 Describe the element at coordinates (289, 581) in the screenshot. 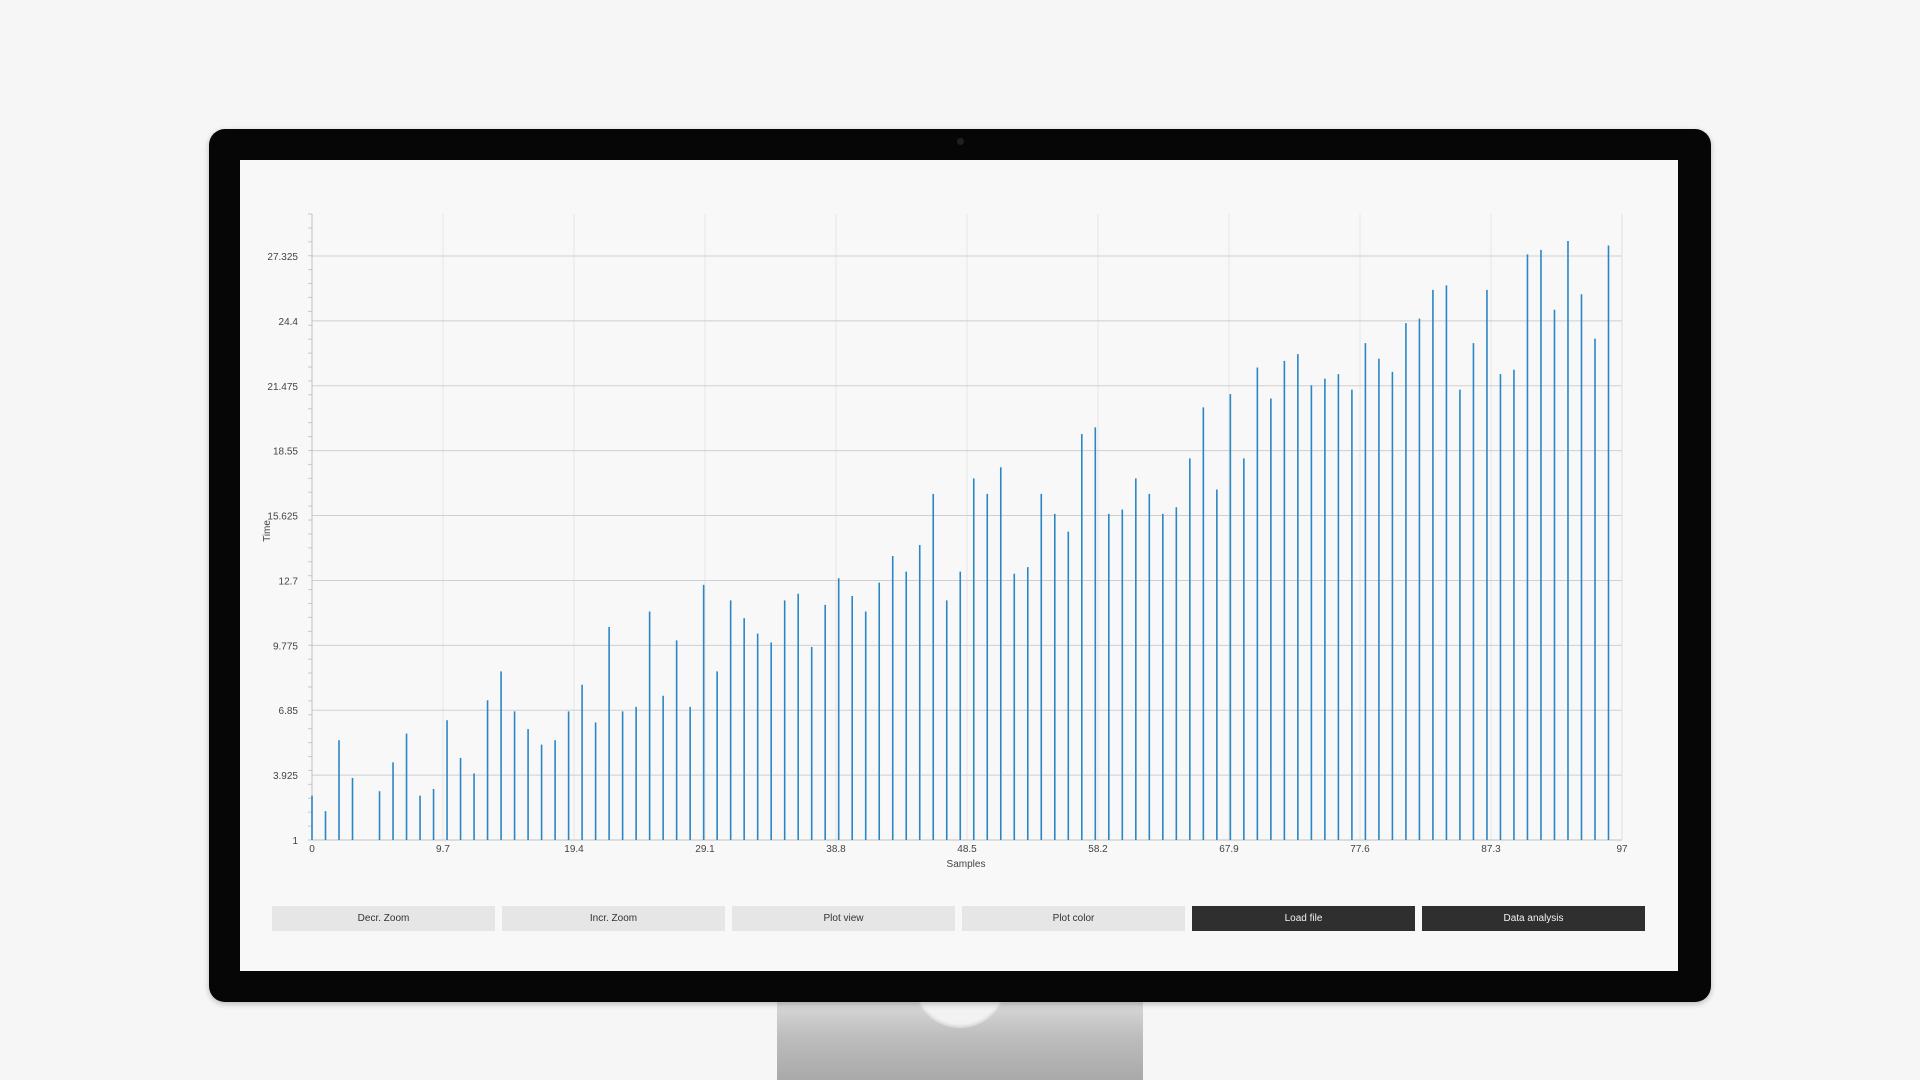

I see `y-tick-label: 12.7` at that location.